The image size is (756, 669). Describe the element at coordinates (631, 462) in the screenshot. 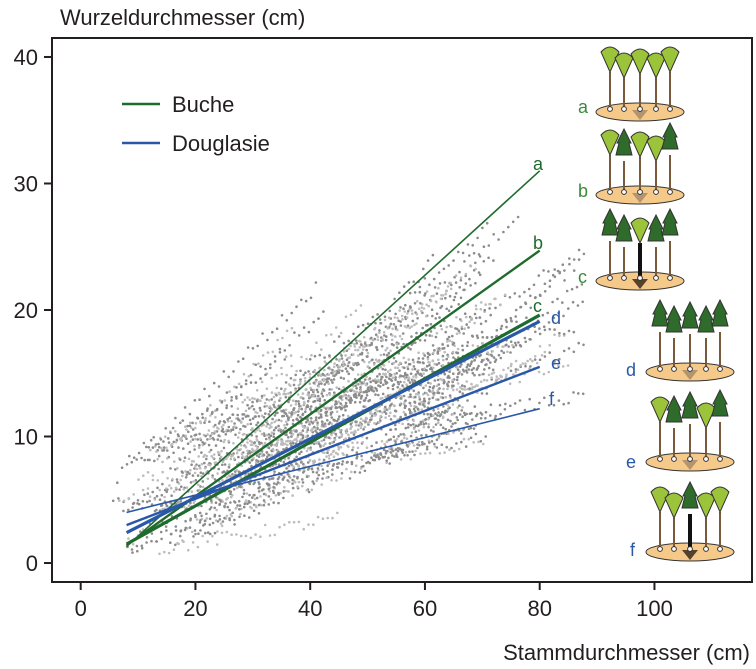

I see `scenario-label-e: e` at that location.